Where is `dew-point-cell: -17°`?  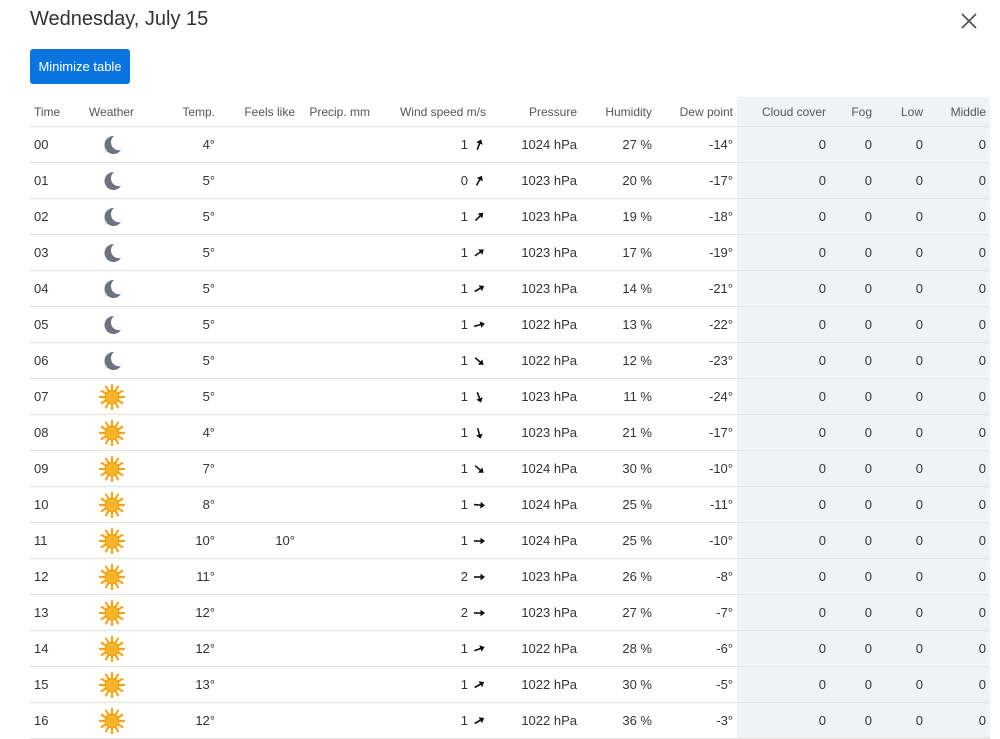
dew-point-cell: -17° is located at coordinates (696, 432).